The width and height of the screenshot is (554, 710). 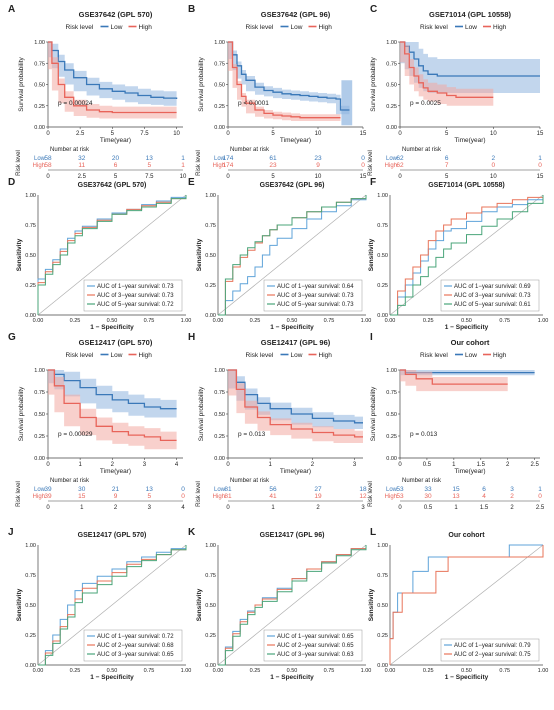 What do you see at coordinates (19, 604) in the screenshot?
I see `y-axis-label: Sensitivity` at bounding box center [19, 604].